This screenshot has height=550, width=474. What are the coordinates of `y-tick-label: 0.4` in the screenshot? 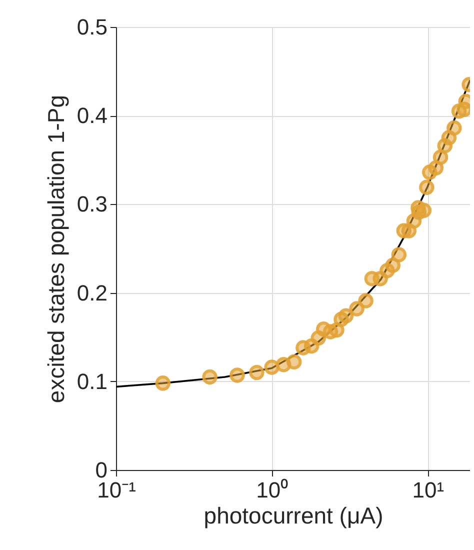 It's located at (92, 115).